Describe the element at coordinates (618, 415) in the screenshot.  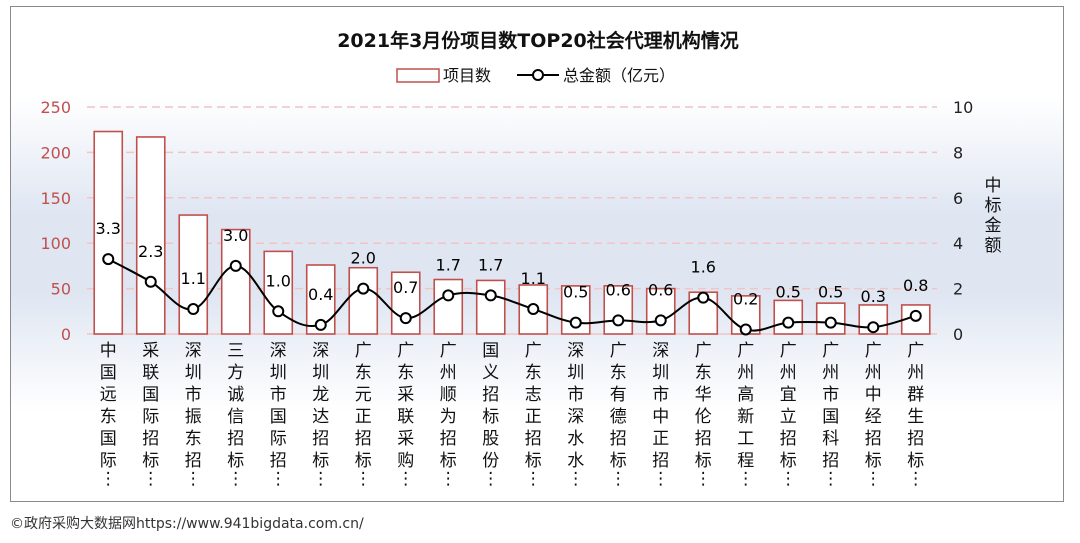
I see `x-category-label: 广东有德招标⋮` at that location.